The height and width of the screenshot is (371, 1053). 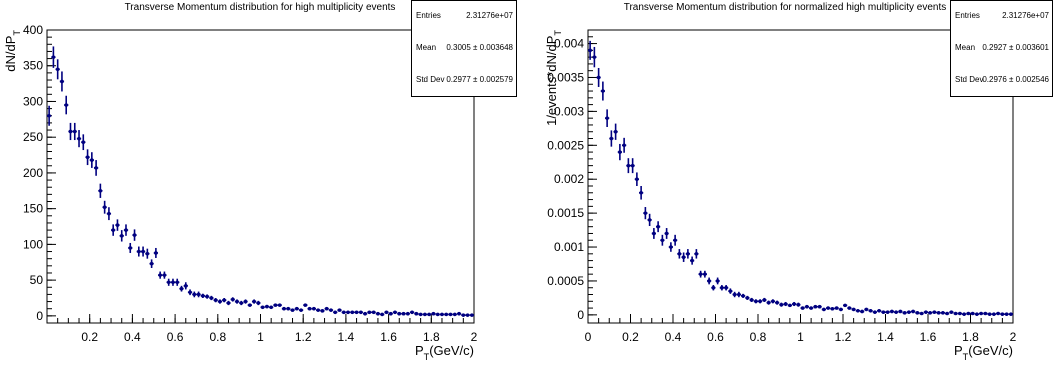 What do you see at coordinates (33, 137) in the screenshot?
I see `y-tick-label: 250` at bounding box center [33, 137].